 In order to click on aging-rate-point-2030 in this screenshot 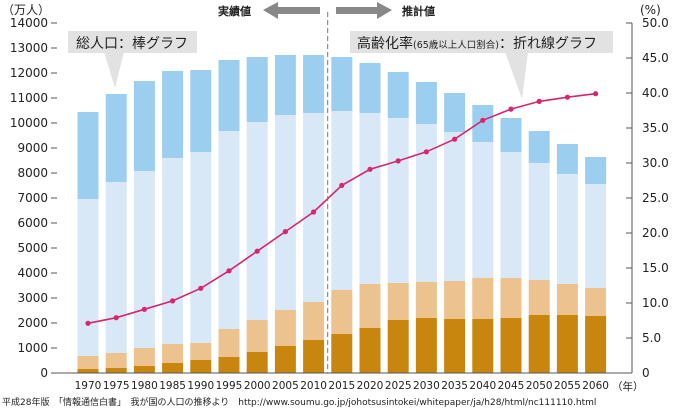, I will do `click(426, 152)`.